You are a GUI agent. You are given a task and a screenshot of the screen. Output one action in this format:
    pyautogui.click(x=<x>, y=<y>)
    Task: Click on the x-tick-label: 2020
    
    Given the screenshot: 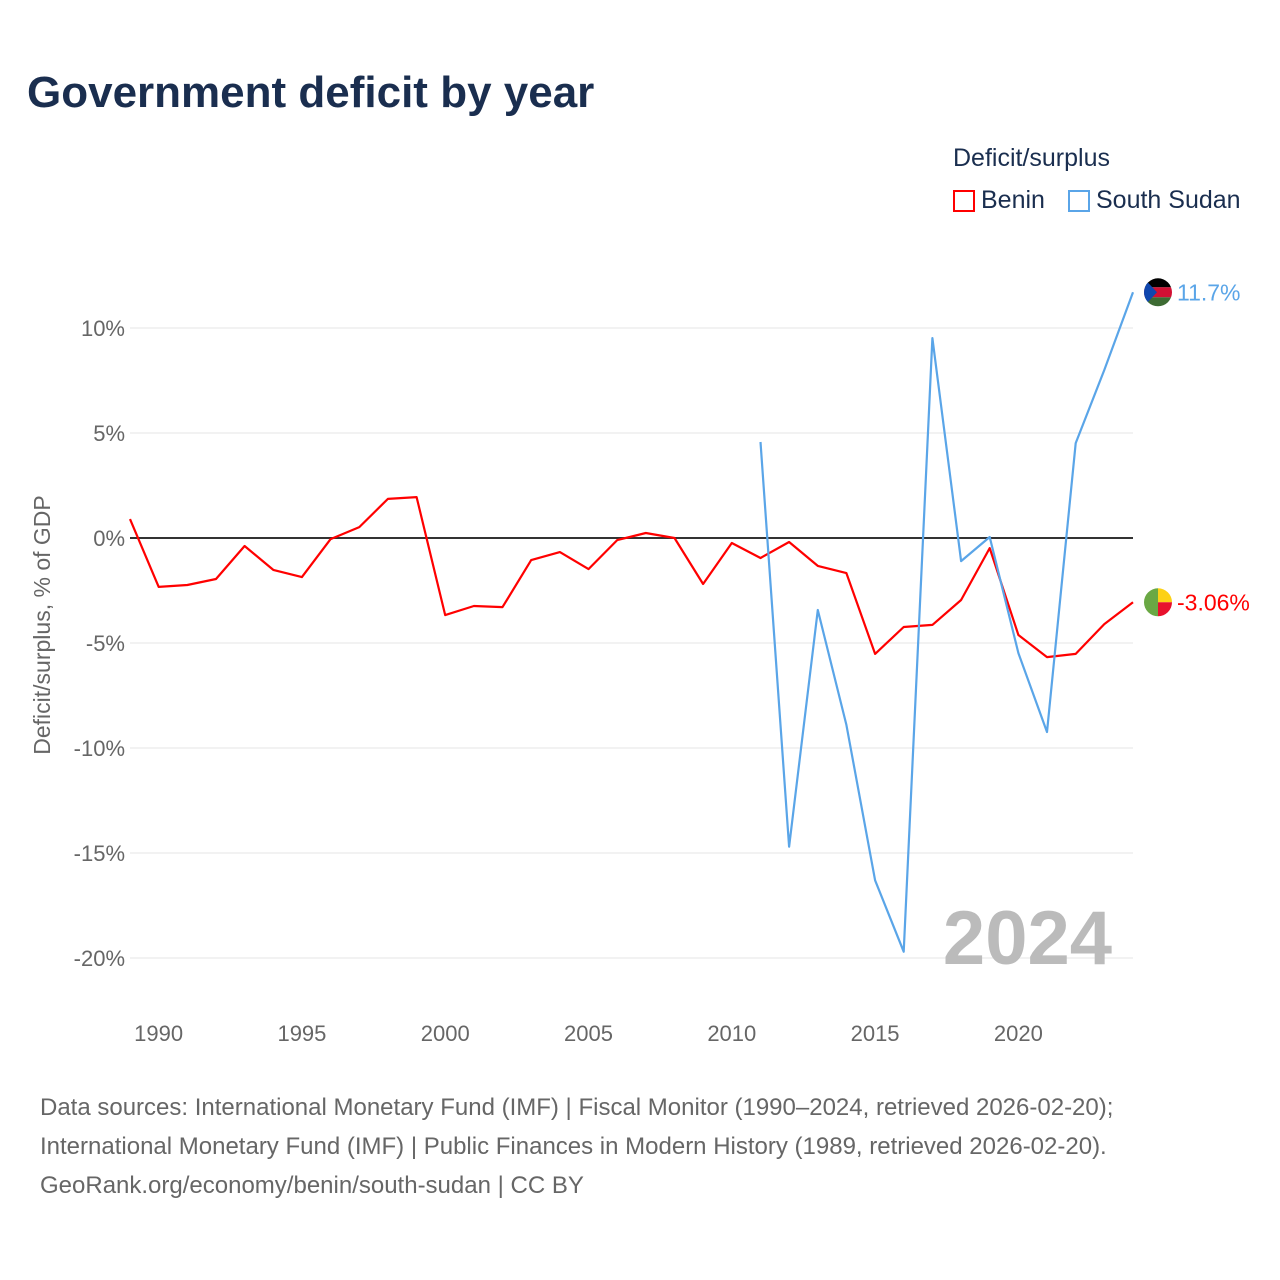 What is the action you would take?
    pyautogui.click(x=1018, y=1033)
    